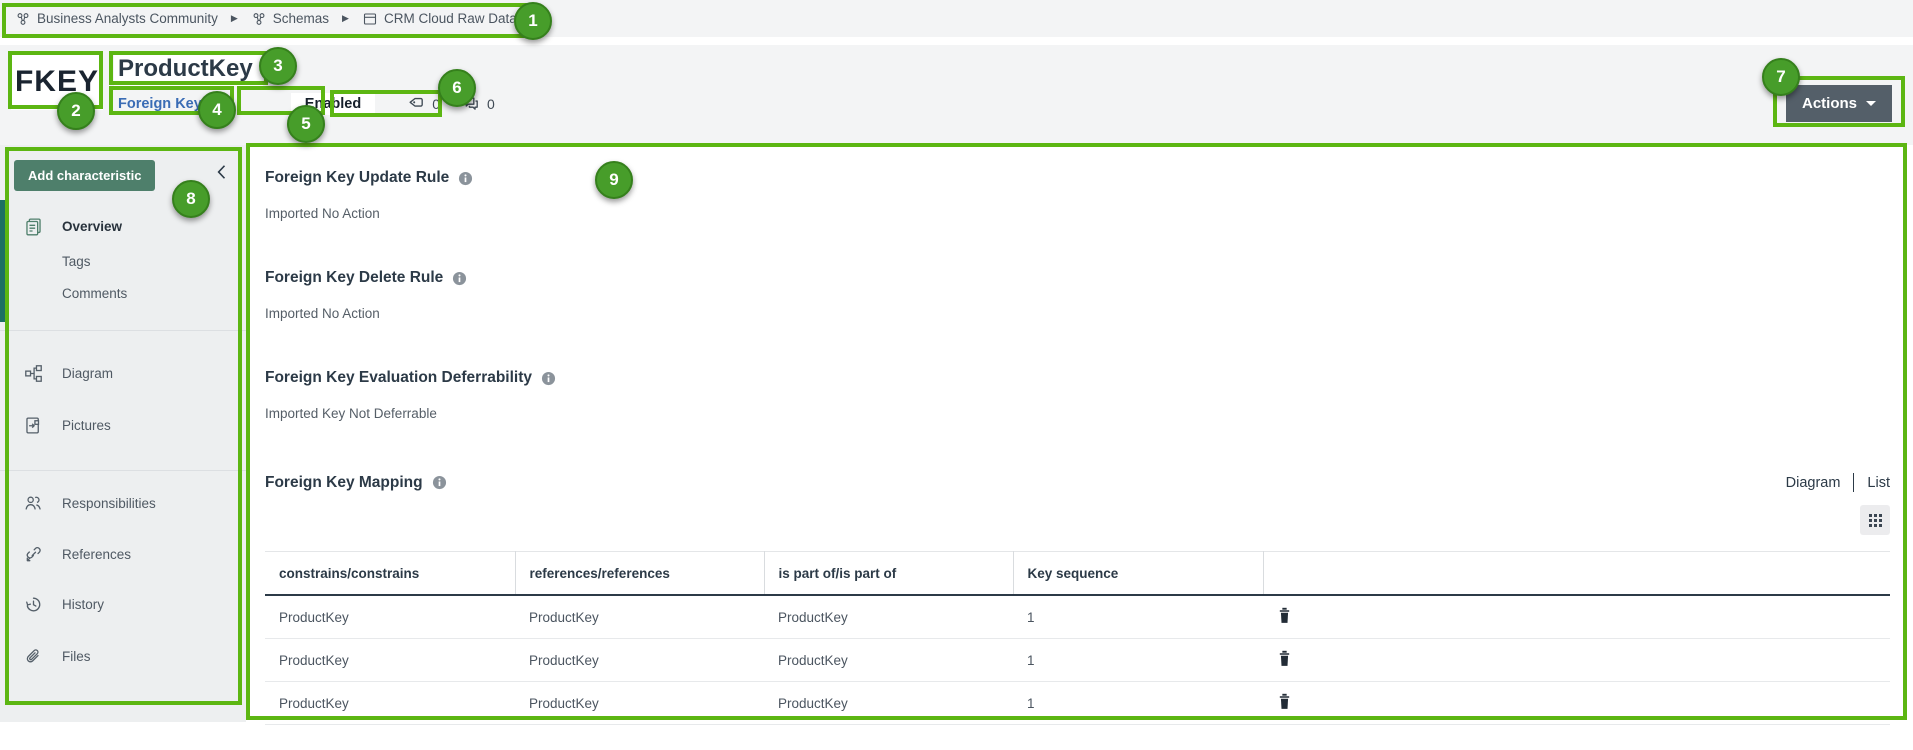 The height and width of the screenshot is (750, 1913). What do you see at coordinates (1576, 573) in the screenshot?
I see `column-header-actions` at bounding box center [1576, 573].